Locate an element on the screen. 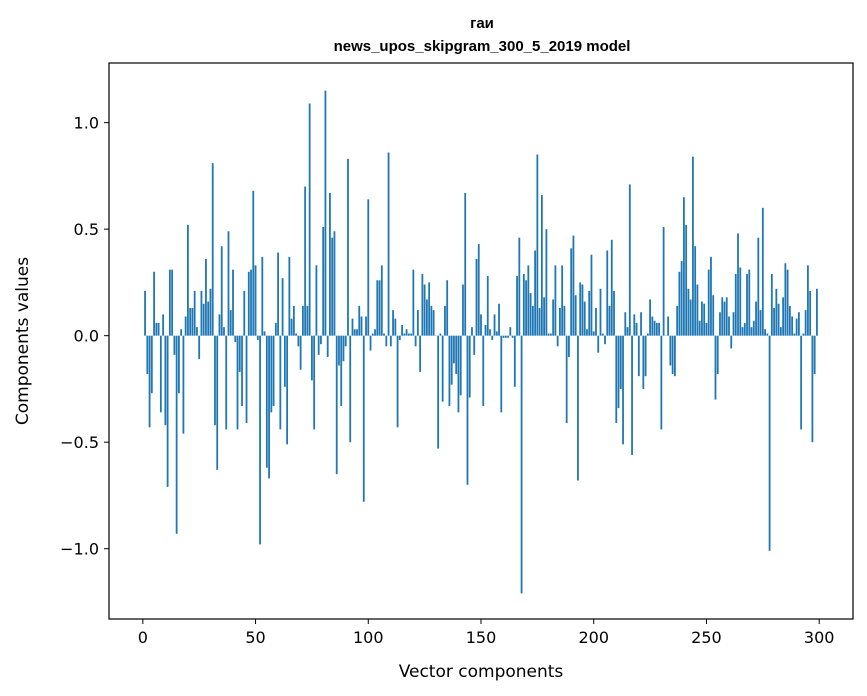 The height and width of the screenshot is (696, 867). x-tick-label: 300 is located at coordinates (819, 637).